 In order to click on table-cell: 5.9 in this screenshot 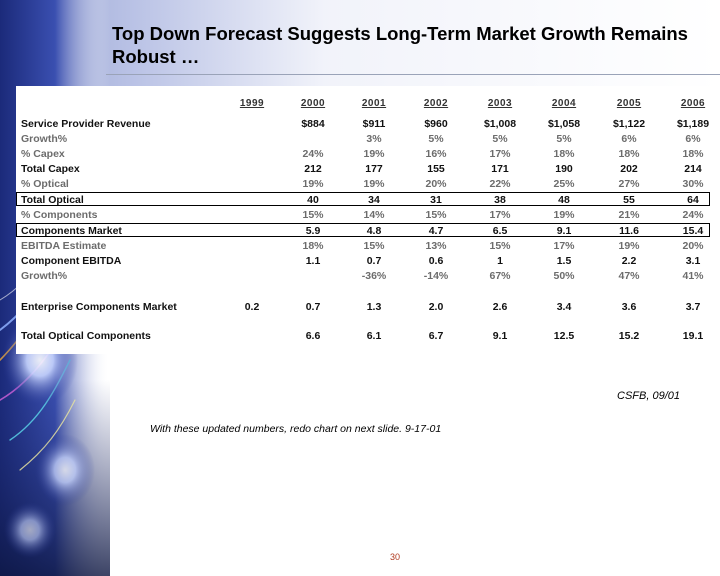, I will do `click(313, 231)`.